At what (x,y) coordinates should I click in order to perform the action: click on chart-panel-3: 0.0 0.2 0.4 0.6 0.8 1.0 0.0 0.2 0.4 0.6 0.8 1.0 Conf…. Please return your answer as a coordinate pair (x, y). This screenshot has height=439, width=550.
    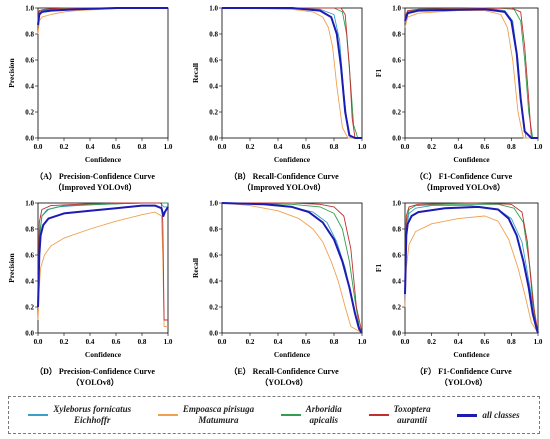
    Looking at the image, I should click on (458, 99).